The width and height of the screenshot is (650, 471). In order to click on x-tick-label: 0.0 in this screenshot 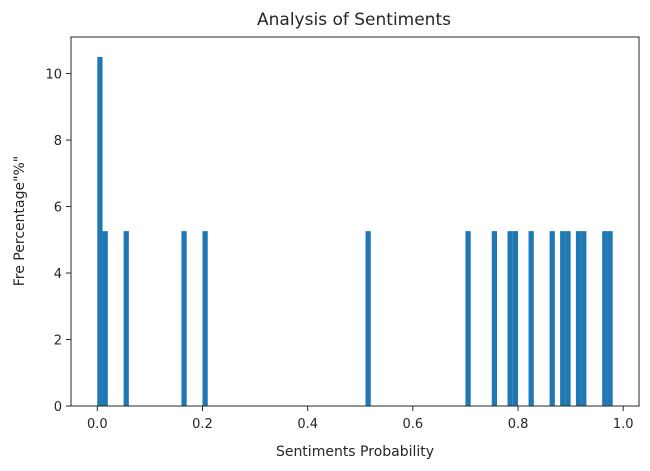, I will do `click(97, 424)`.